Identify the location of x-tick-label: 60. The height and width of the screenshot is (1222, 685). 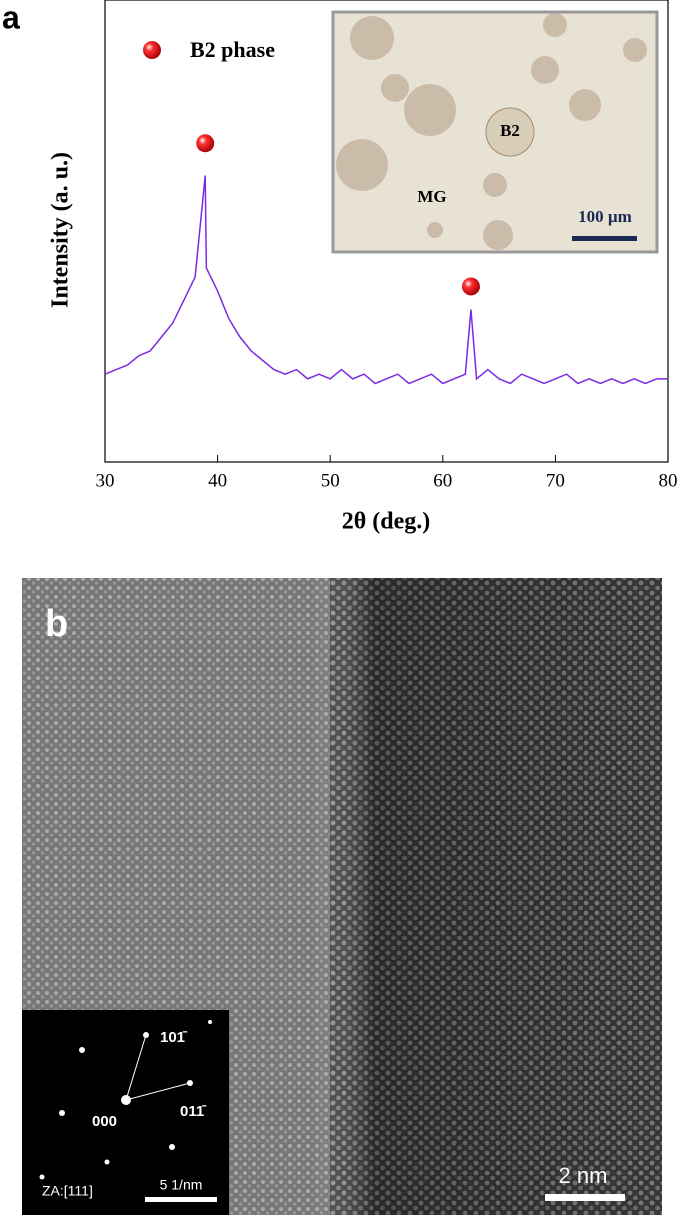
(442, 480).